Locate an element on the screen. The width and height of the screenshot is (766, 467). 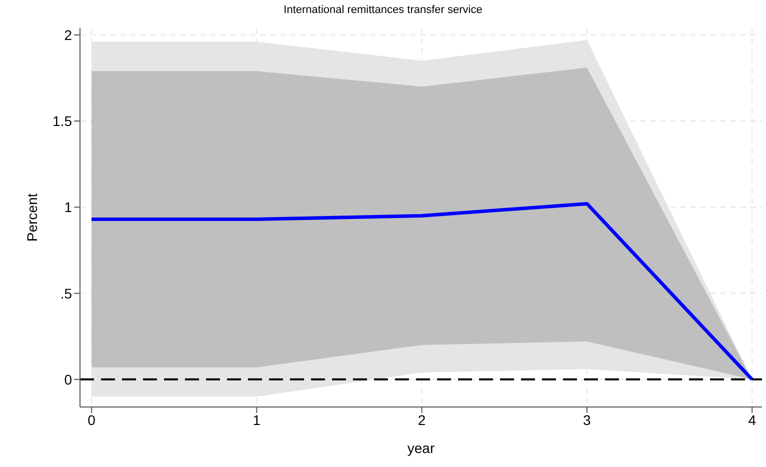
chart-title: International remittances transfer service is located at coordinates (383, 10).